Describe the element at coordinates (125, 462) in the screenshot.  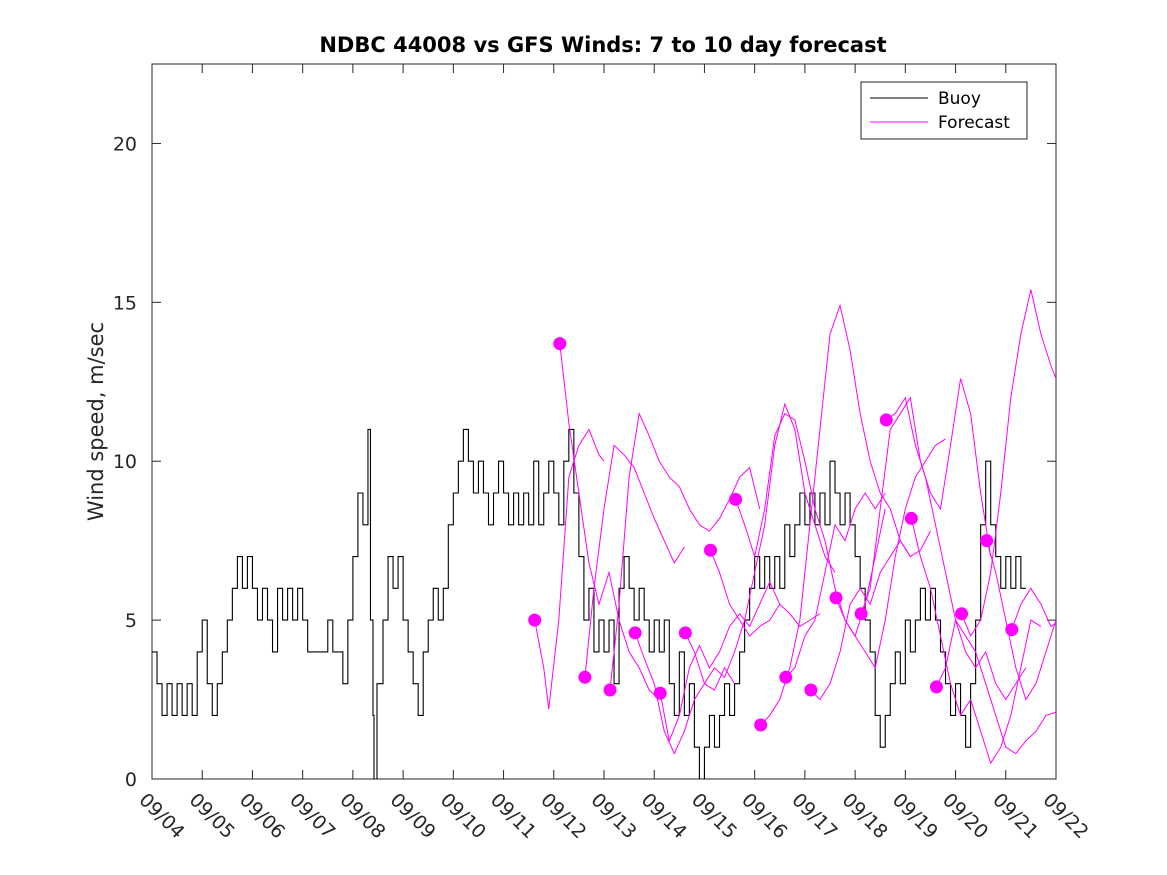
I see `y-tick-label: 10` at that location.